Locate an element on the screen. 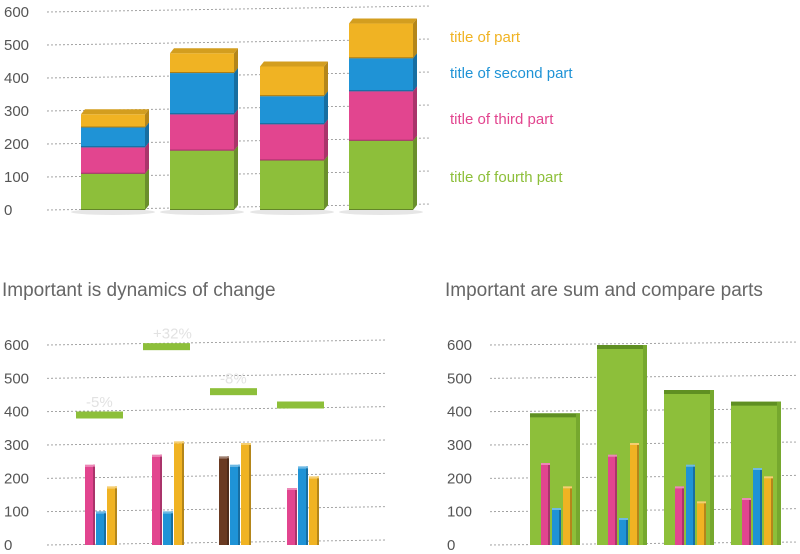 Image resolution: width=800 pixels, height=554 pixels. change-label: +32% is located at coordinates (172, 334).